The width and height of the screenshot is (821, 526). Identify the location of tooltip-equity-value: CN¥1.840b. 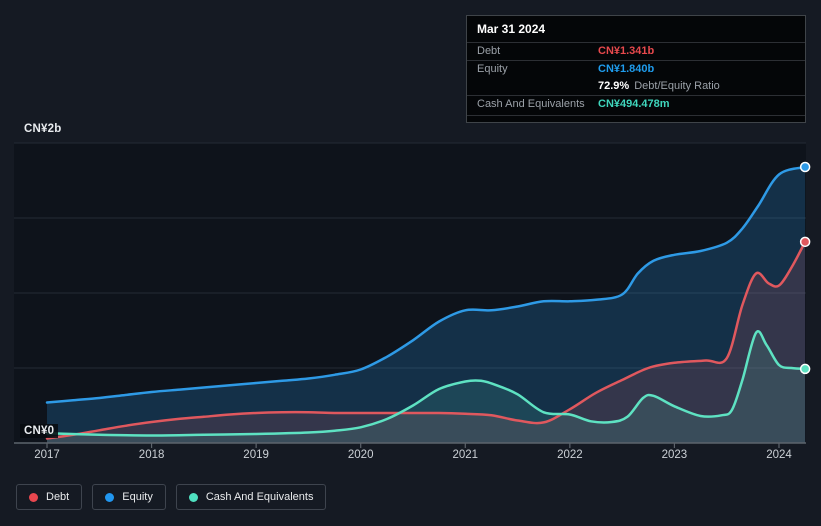
(626, 69).